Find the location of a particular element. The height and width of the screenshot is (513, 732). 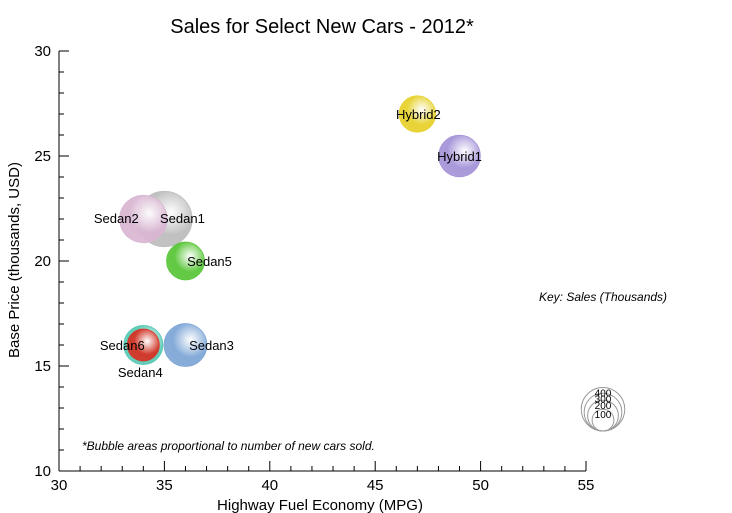

x-tick-label: 40 is located at coordinates (269, 485).